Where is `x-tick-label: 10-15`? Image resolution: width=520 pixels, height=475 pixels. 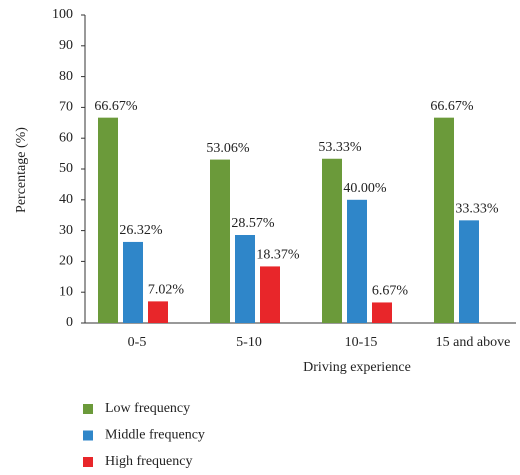 x-tick-label: 10-15 is located at coordinates (361, 342).